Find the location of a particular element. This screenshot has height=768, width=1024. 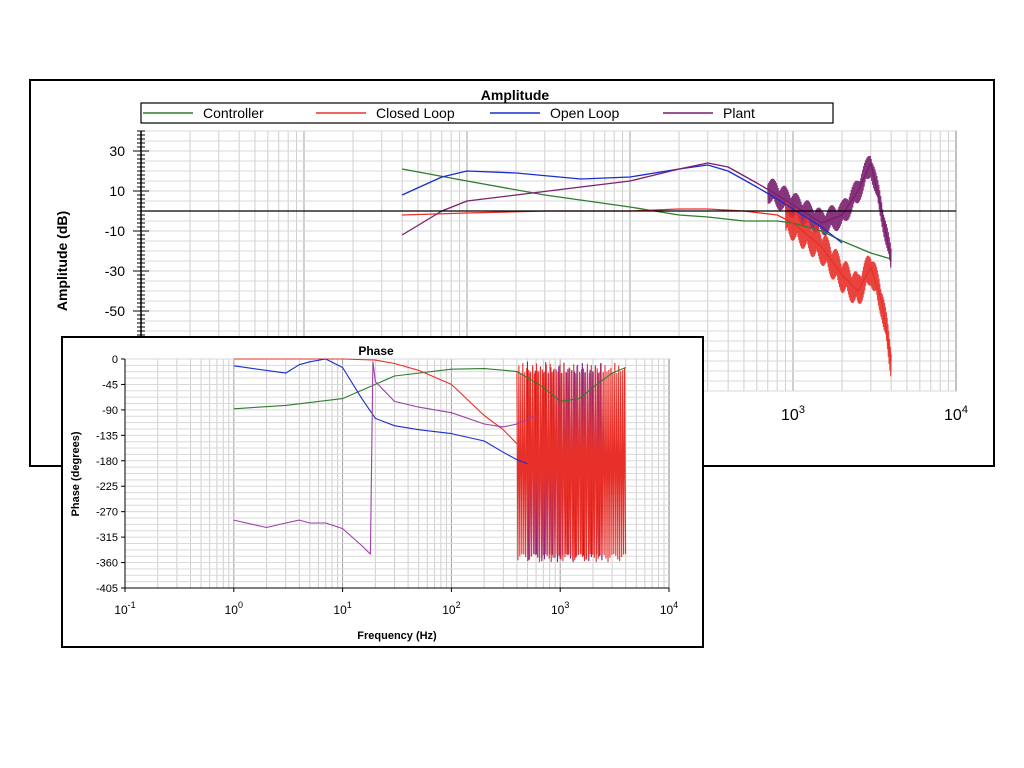

phase-y-tick-label: -315 is located at coordinates (107, 538).